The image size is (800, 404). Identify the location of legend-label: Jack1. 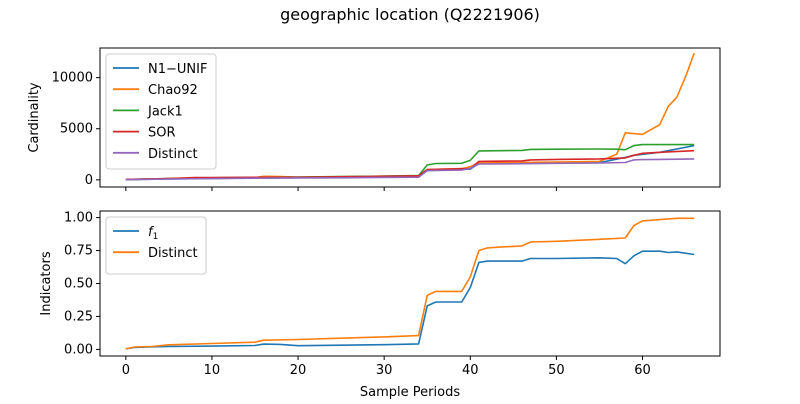
(165, 111).